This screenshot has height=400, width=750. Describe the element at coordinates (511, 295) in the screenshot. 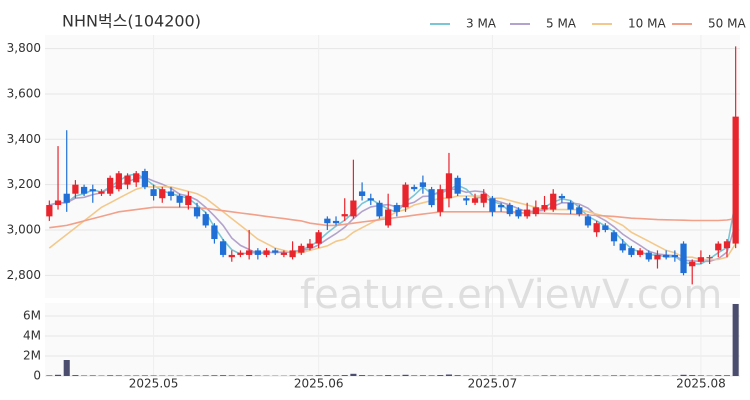

I see `watermark: feature.enViewV.com` at that location.